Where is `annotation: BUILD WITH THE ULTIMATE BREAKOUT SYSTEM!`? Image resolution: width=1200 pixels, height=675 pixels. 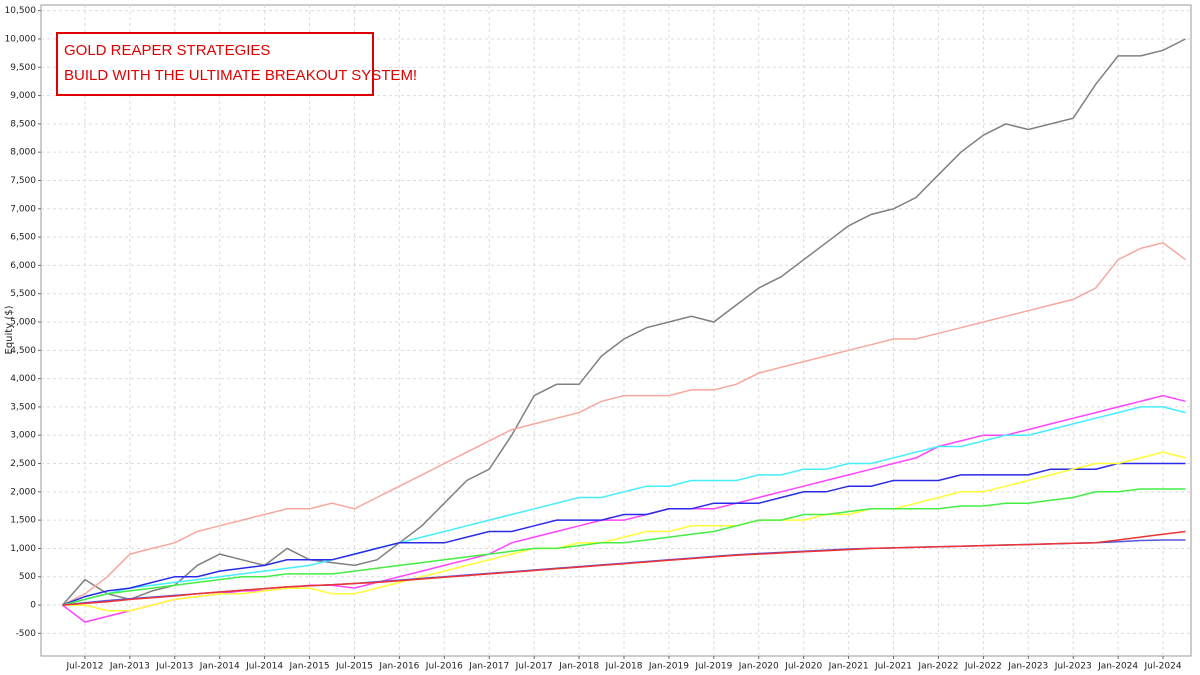
annotation: BUILD WITH THE ULTIMATE BREAKOUT SYSTEM! is located at coordinates (240, 75).